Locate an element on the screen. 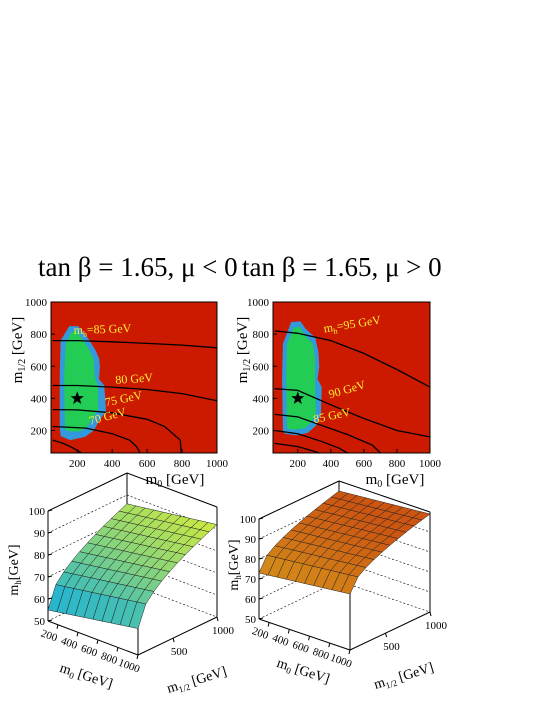 The width and height of the screenshot is (545, 705). box-edge-hidden is located at coordinates (384, 596).